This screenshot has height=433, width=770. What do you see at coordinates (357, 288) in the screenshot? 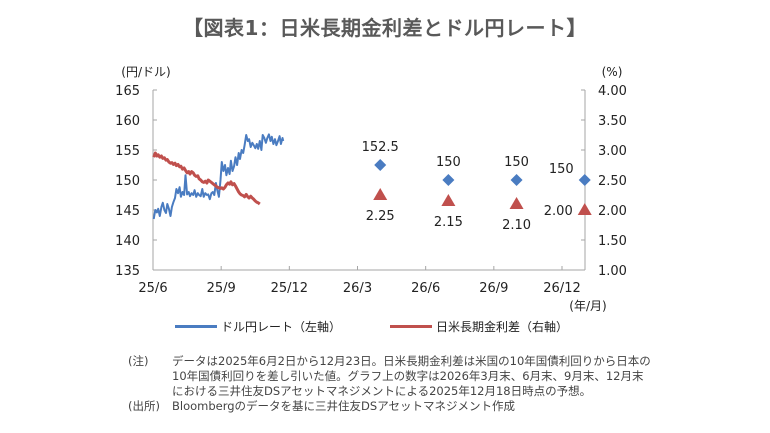
I see `x-axis-tick-label: 26/3` at bounding box center [357, 288].